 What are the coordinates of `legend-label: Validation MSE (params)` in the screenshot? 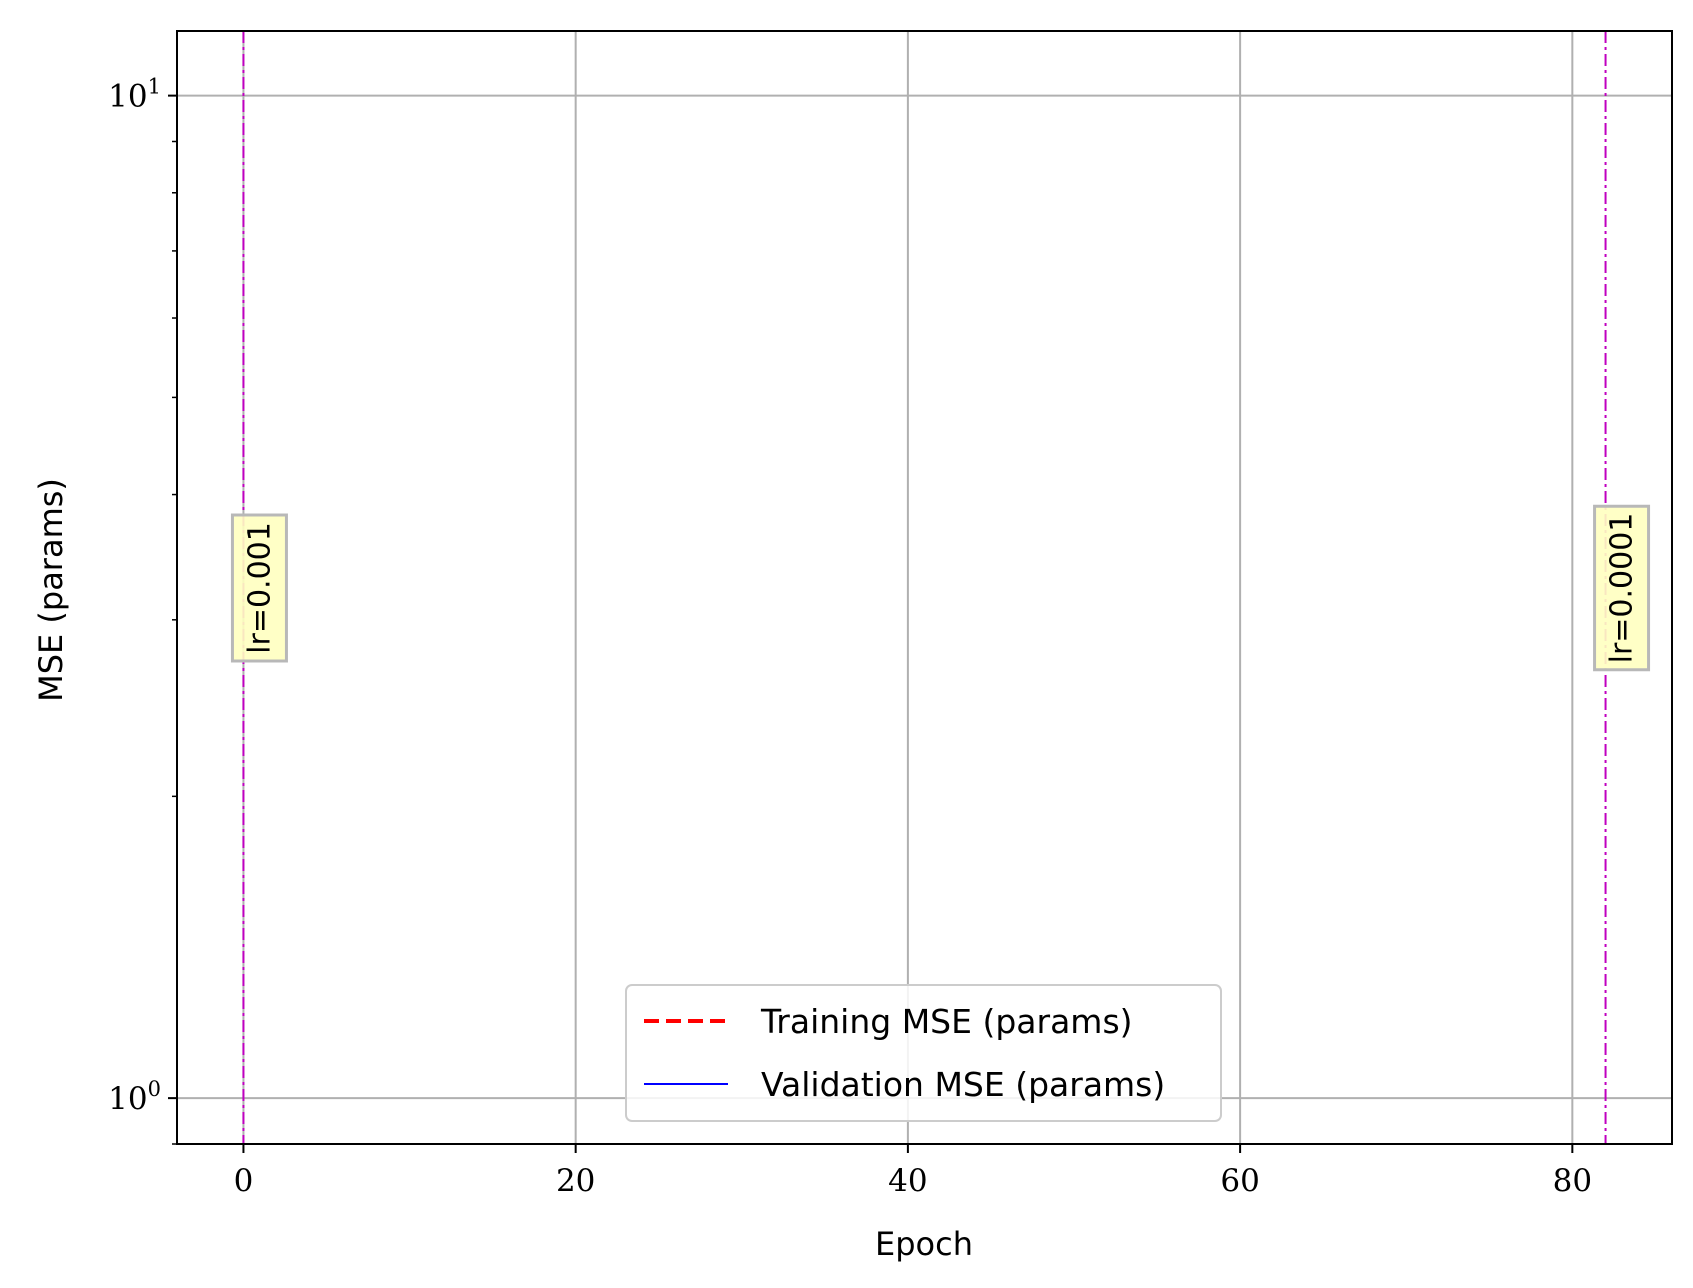 It's located at (963, 1084).